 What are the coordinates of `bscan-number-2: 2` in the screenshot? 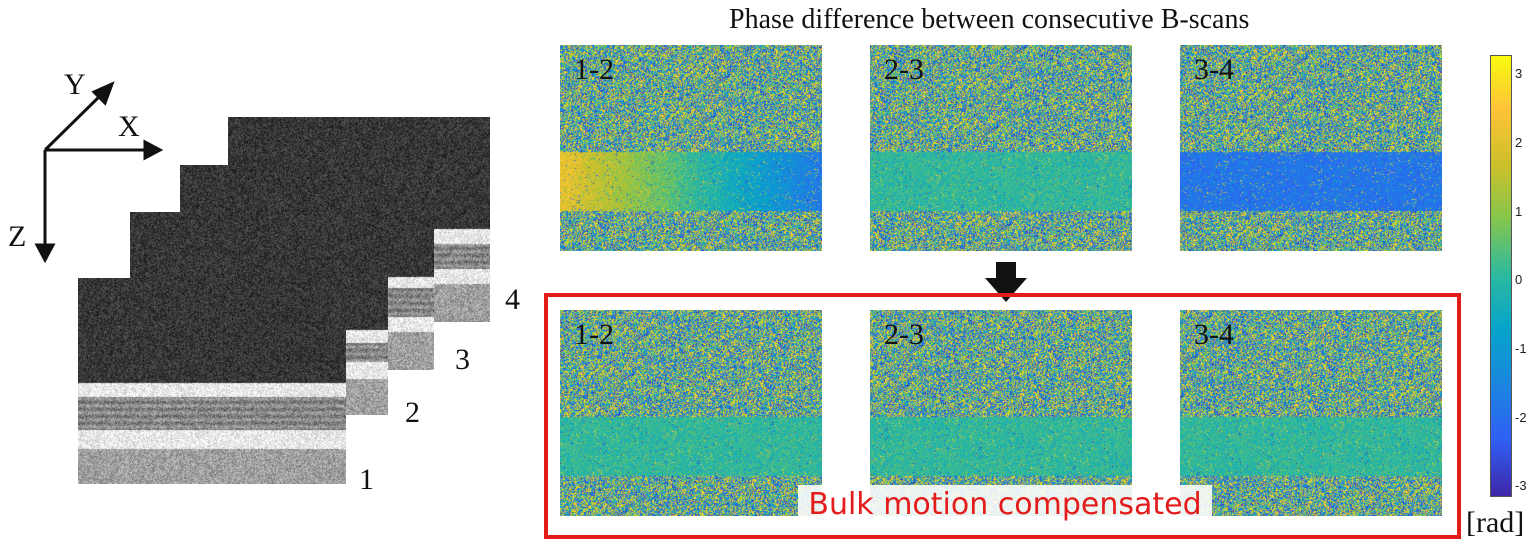 It's located at (412, 412).